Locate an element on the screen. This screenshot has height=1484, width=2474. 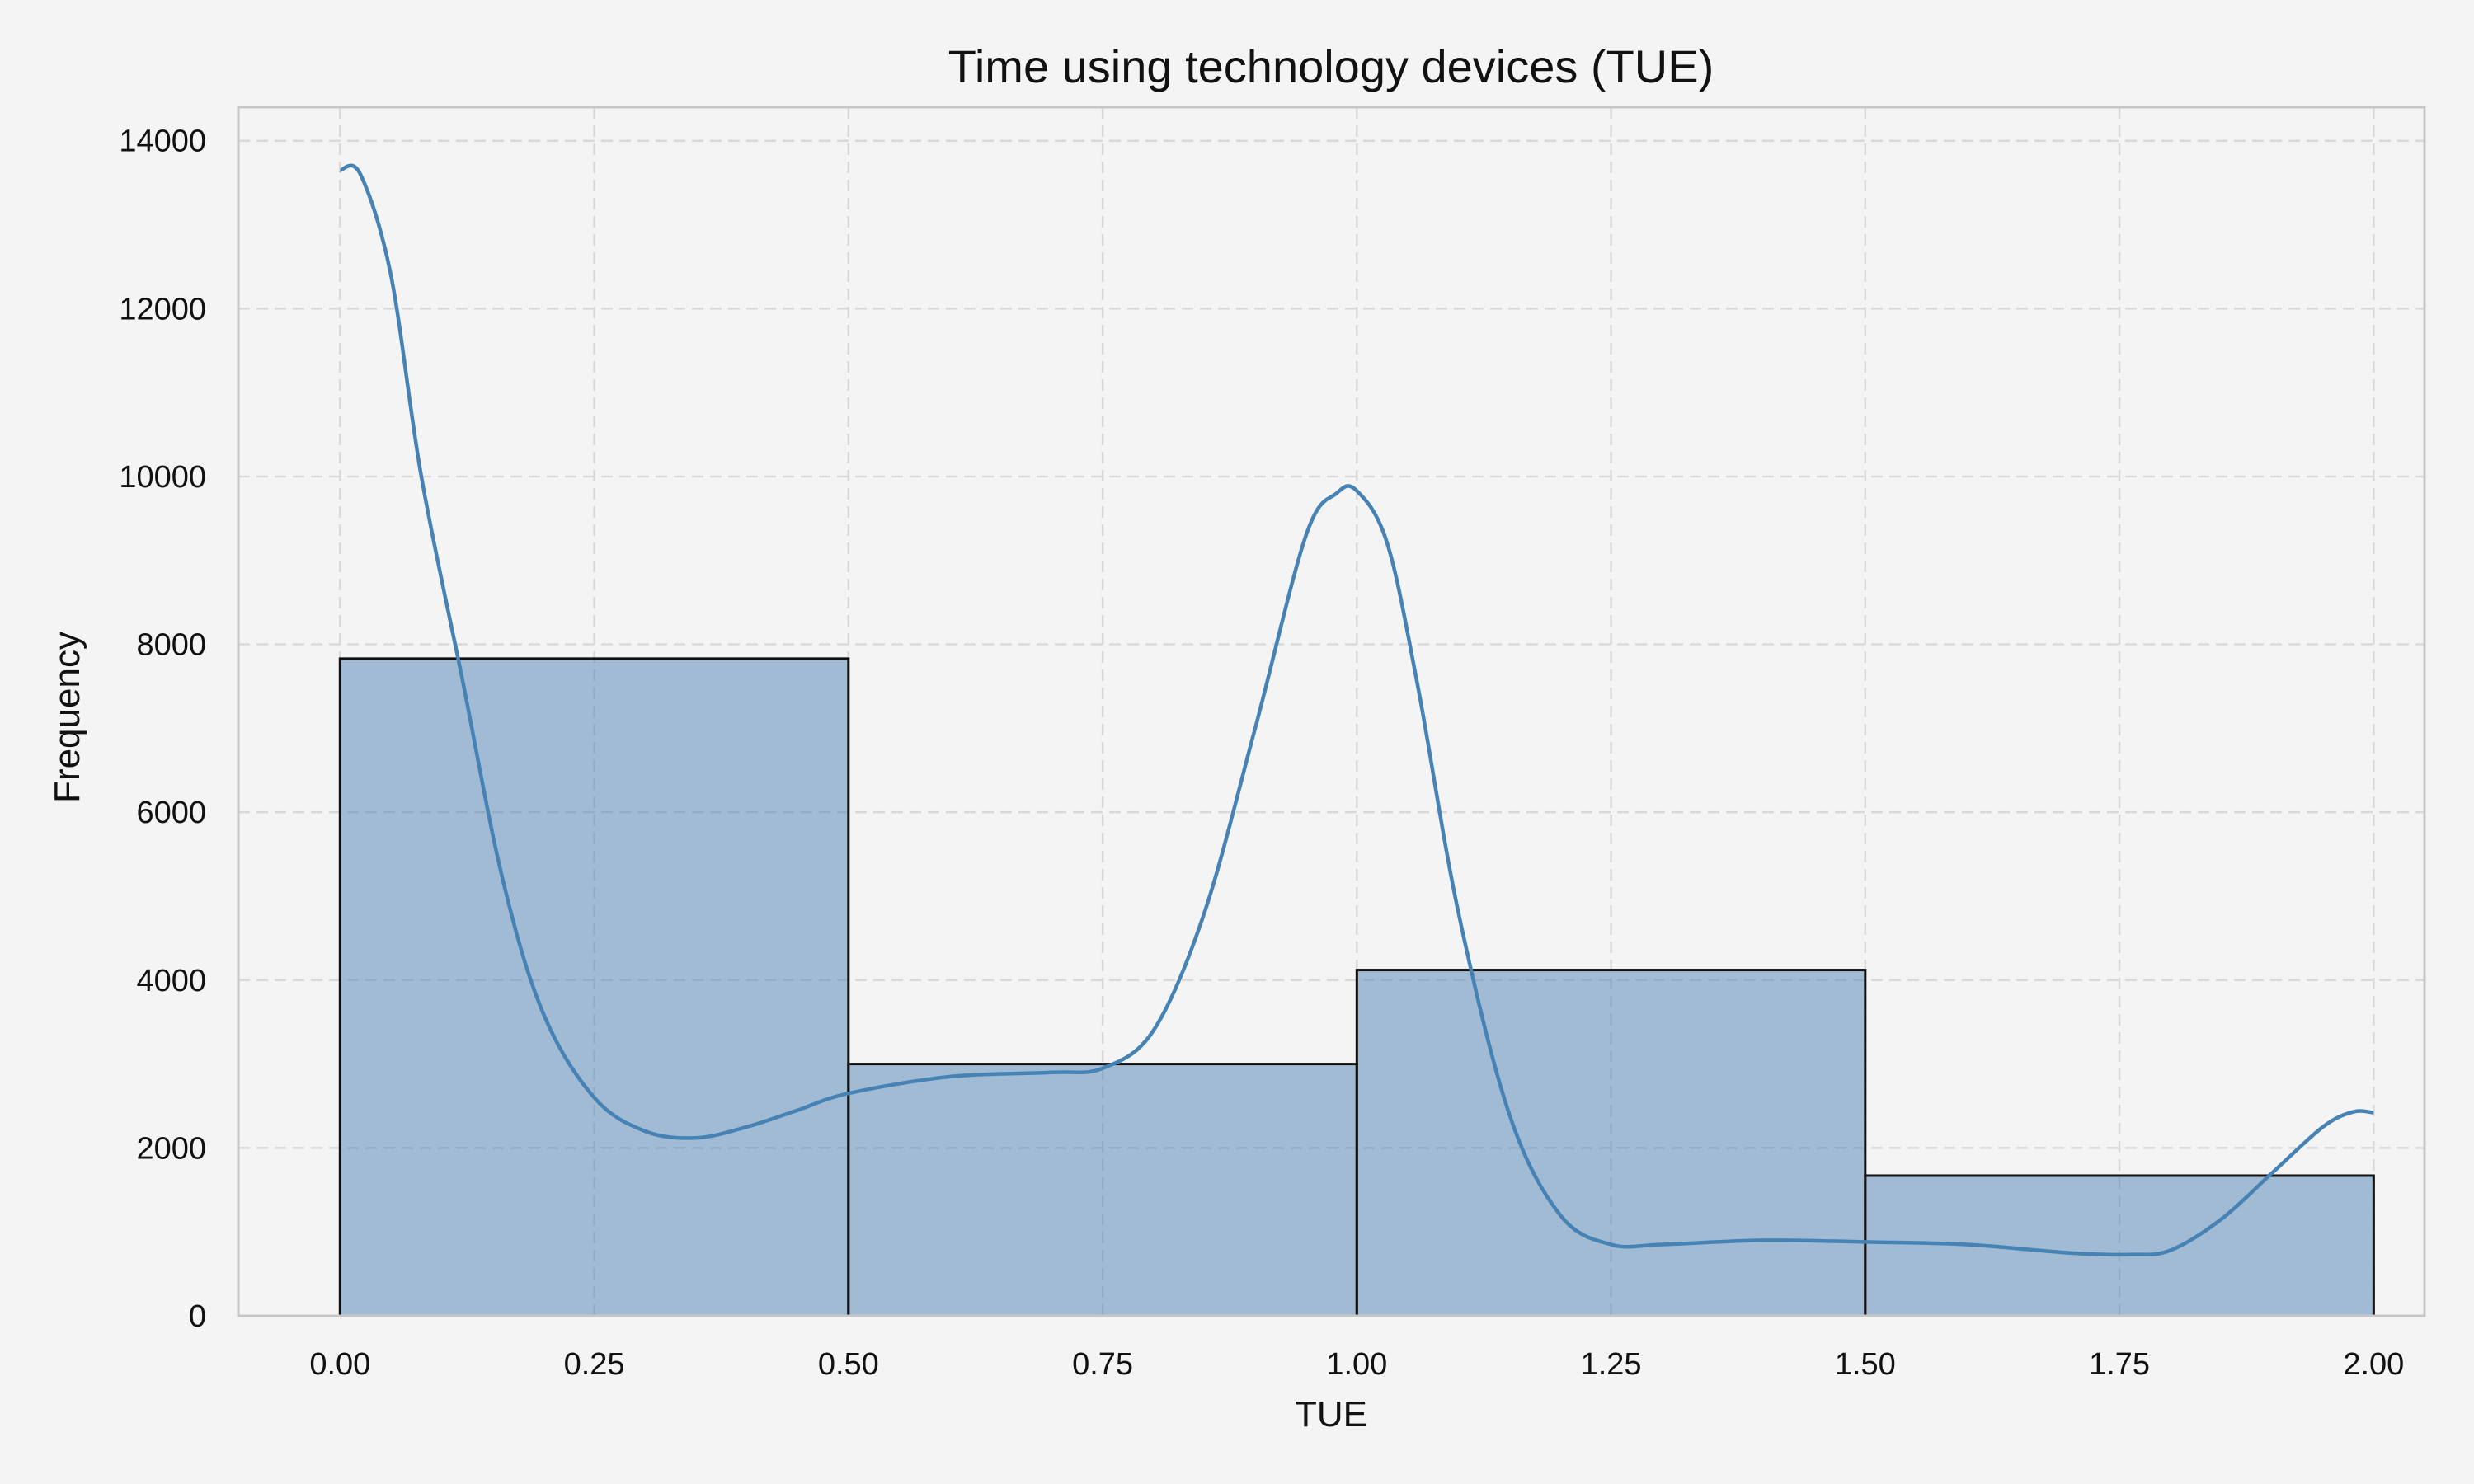
x-tick-label: 1.00 is located at coordinates (1356, 1364).